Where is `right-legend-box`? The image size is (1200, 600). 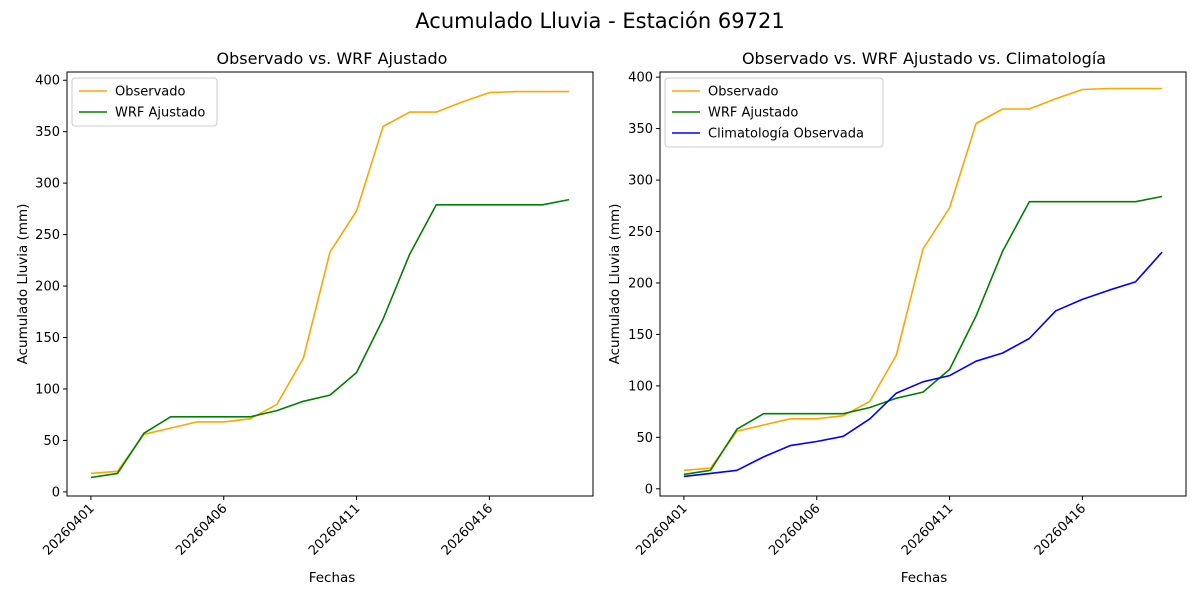 right-legend-box is located at coordinates (774, 112).